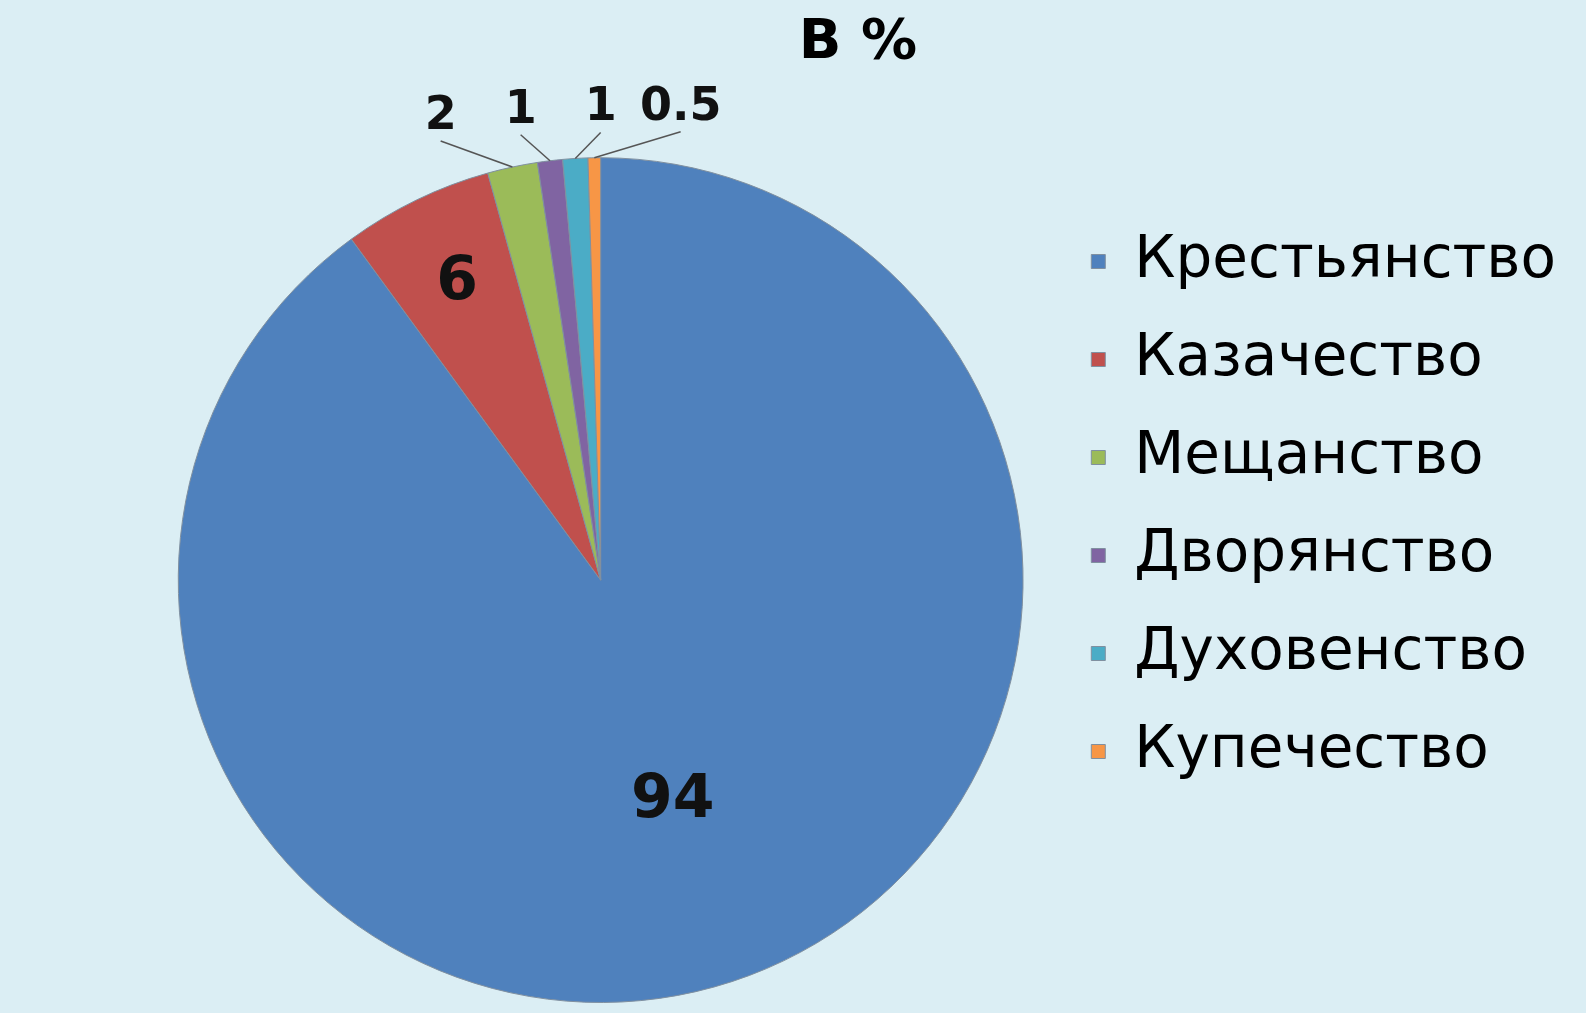 This screenshot has width=1586, height=1013. Describe the element at coordinates (440, 112) in the screenshot. I see `data-label: 2` at that location.